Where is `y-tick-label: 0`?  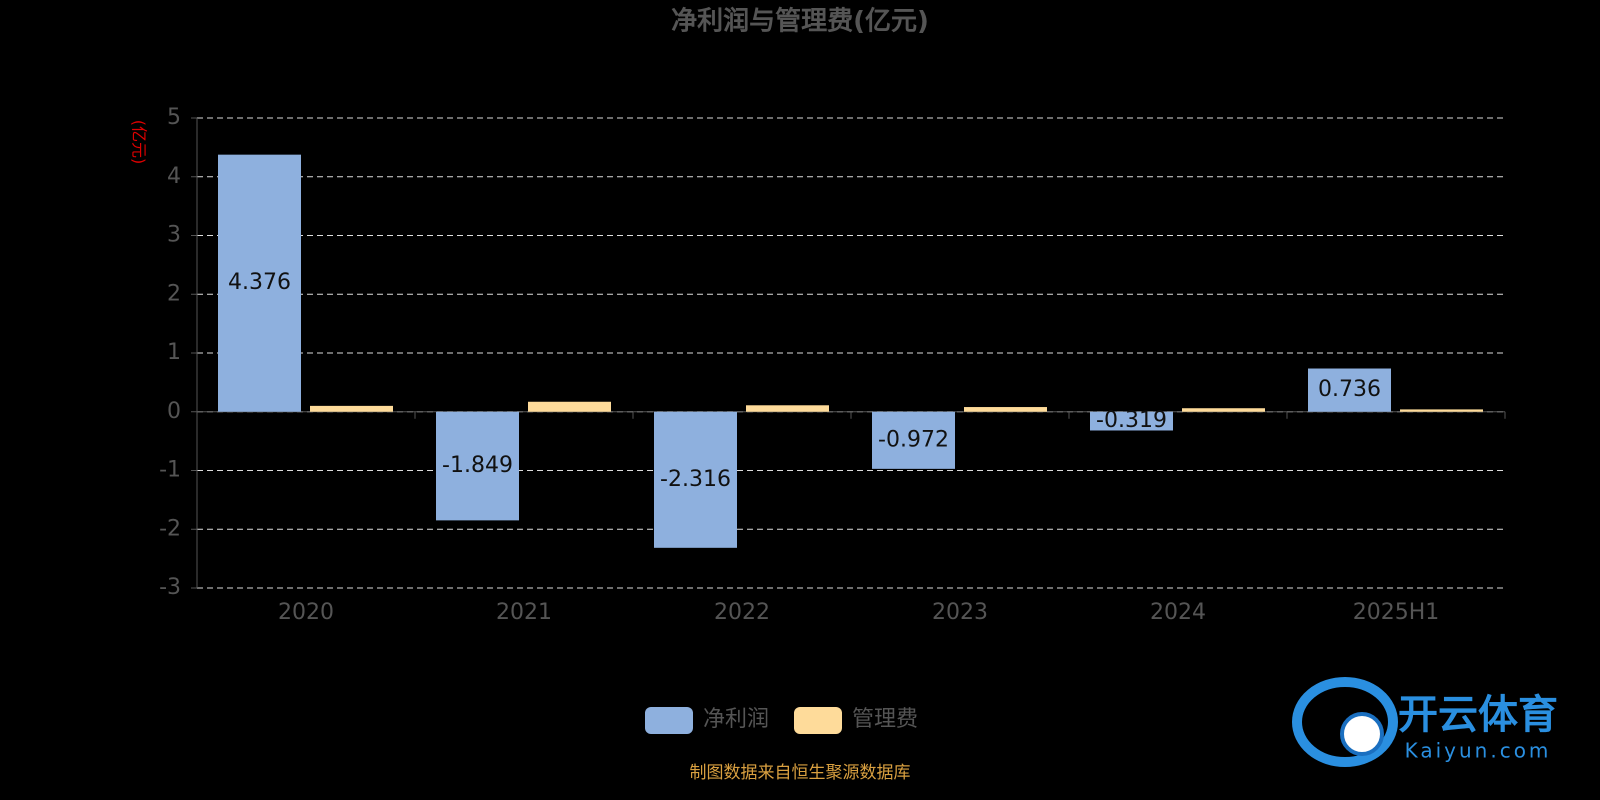
y-tick-label: 0 is located at coordinates (174, 411).